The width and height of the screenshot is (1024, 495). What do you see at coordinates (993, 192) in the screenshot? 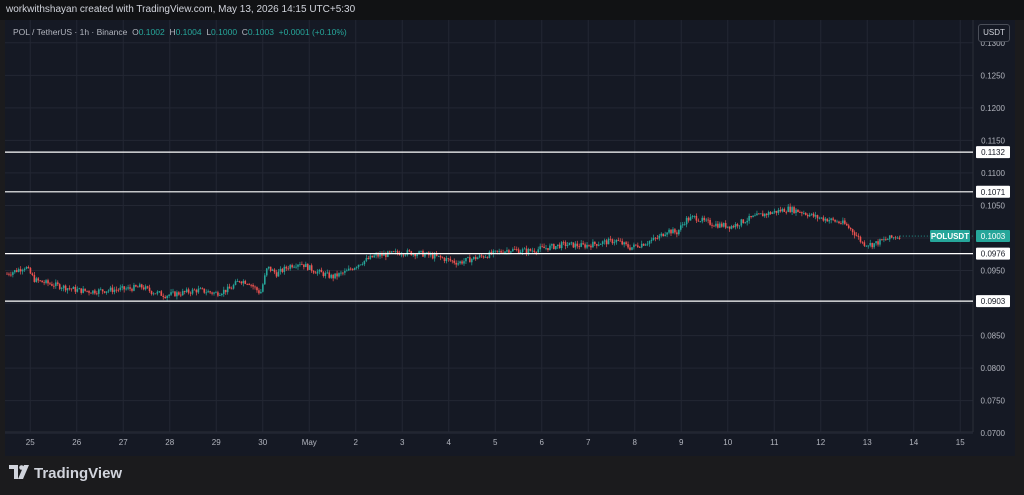
I see `level-tag-label: 0.1071` at bounding box center [993, 192].